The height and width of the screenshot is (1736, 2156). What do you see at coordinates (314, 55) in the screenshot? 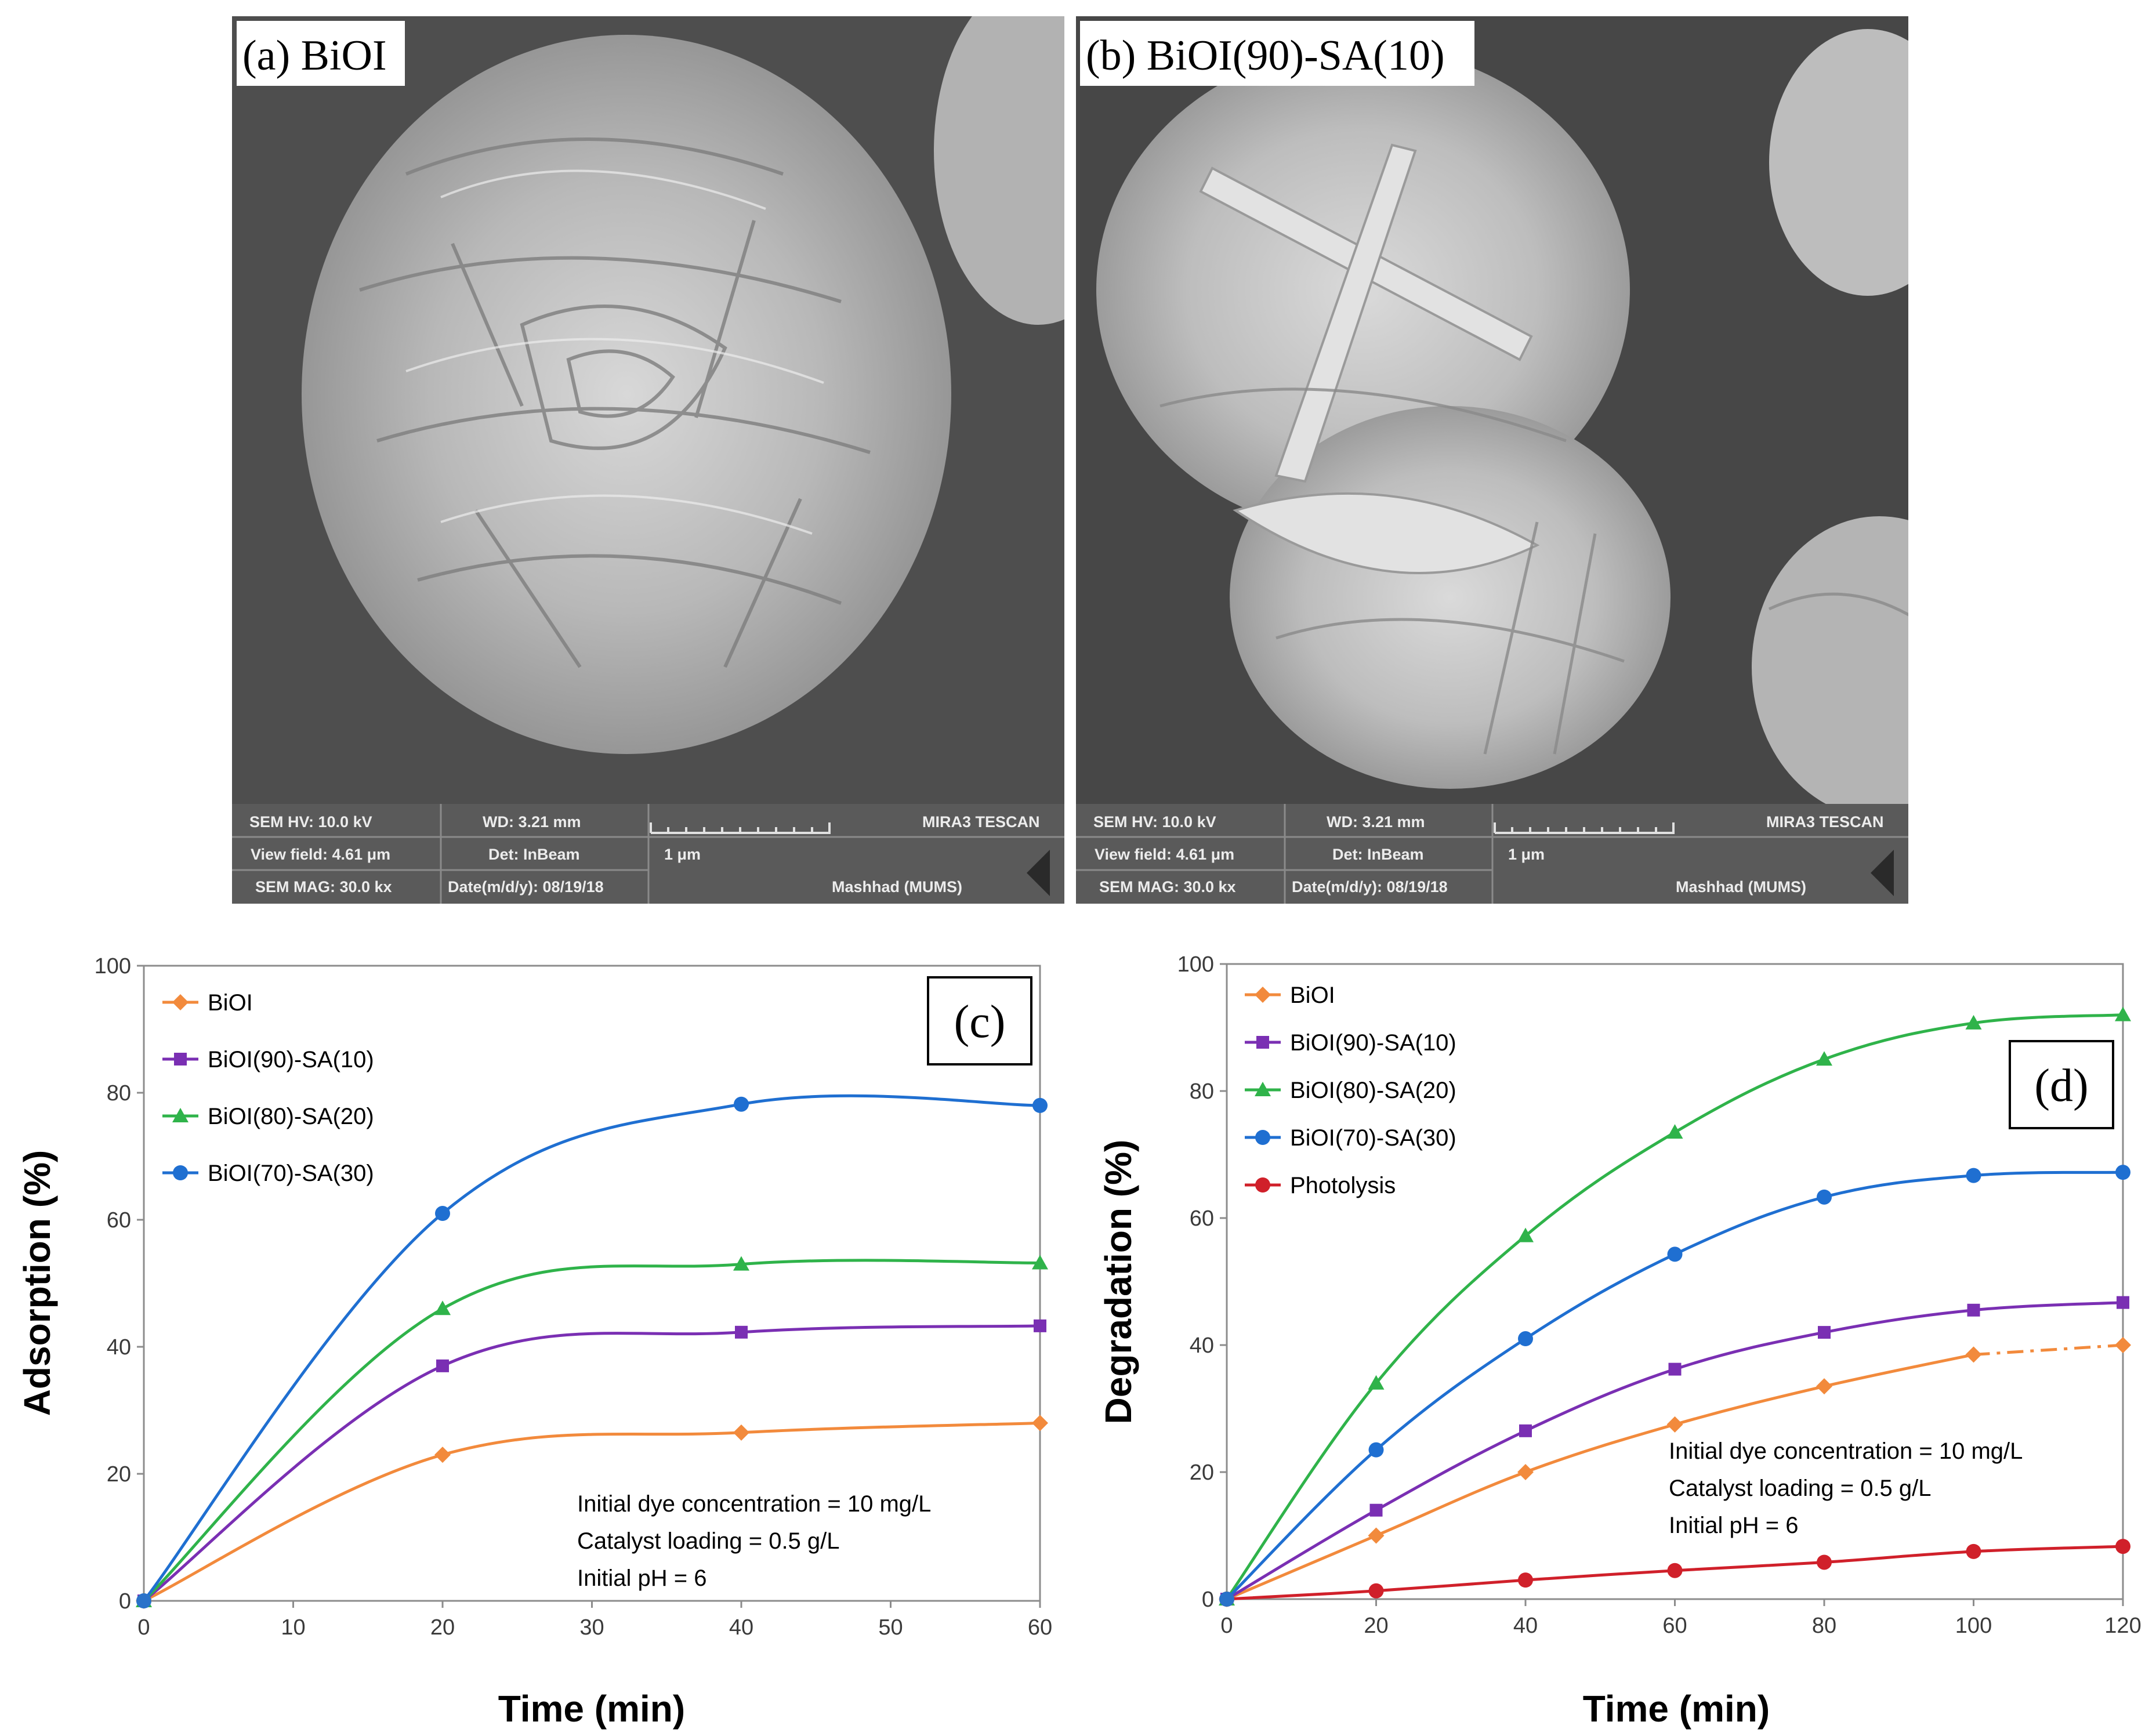
I see `sem-label-a: (a) BiOI` at bounding box center [314, 55].